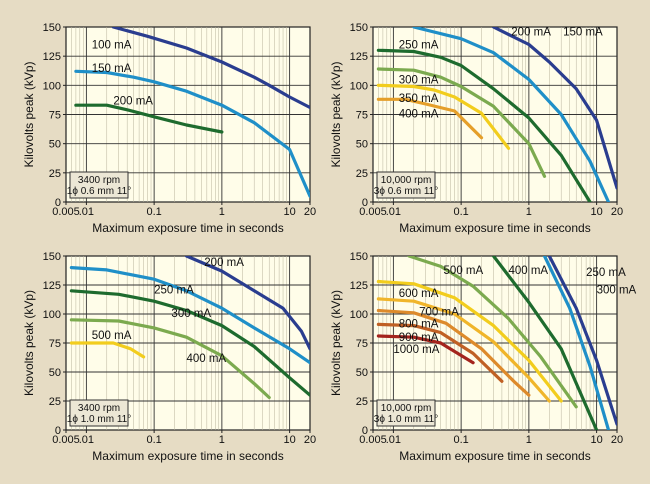 The image size is (650, 484). What do you see at coordinates (419, 324) in the screenshot?
I see `series-label: 800 mA` at bounding box center [419, 324].